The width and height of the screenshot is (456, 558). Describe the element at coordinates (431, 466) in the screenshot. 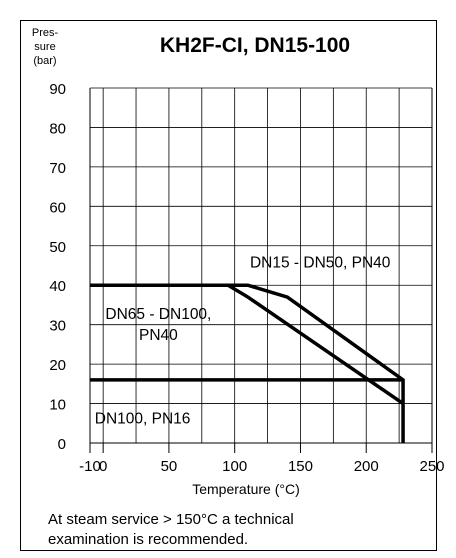

I see `x-tick-label: 250` at that location.